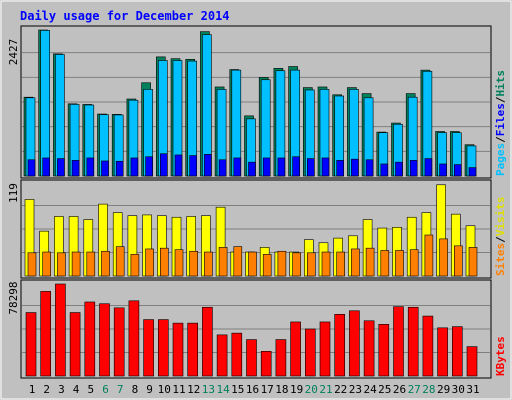 This screenshot has width=512, height=400. I want to click on x-tick-label: 27, so click(414, 389).